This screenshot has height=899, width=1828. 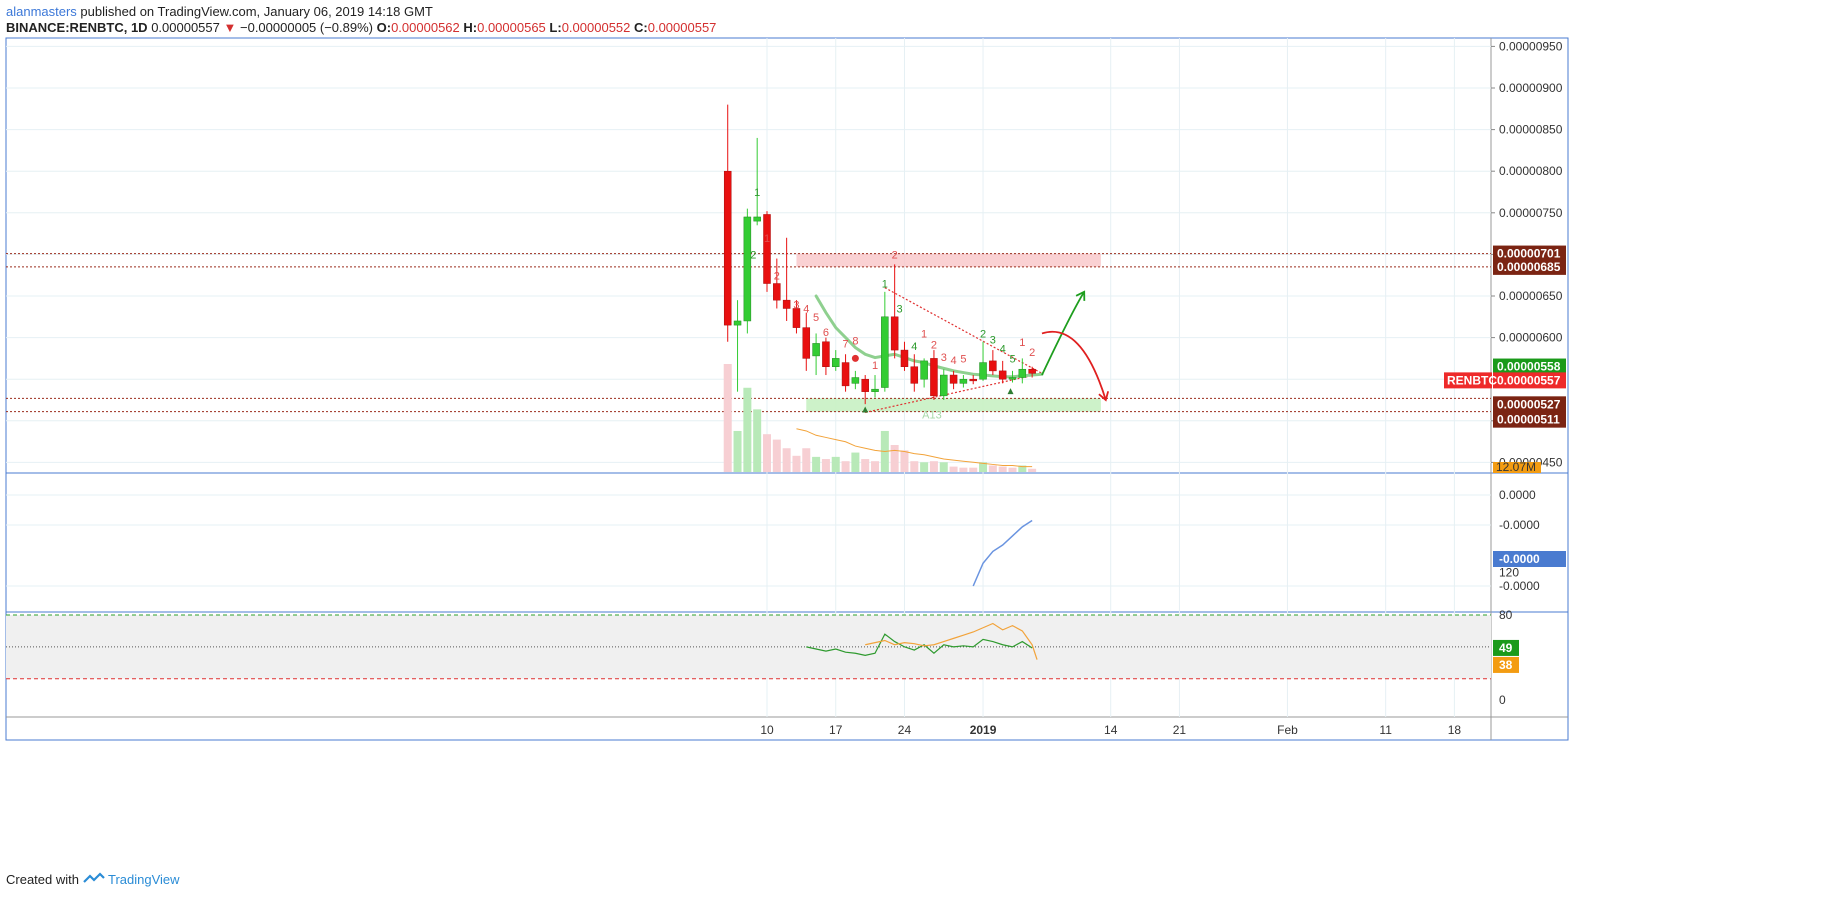 I want to click on price-badge-label: 0.00000527, so click(x=1529, y=404).